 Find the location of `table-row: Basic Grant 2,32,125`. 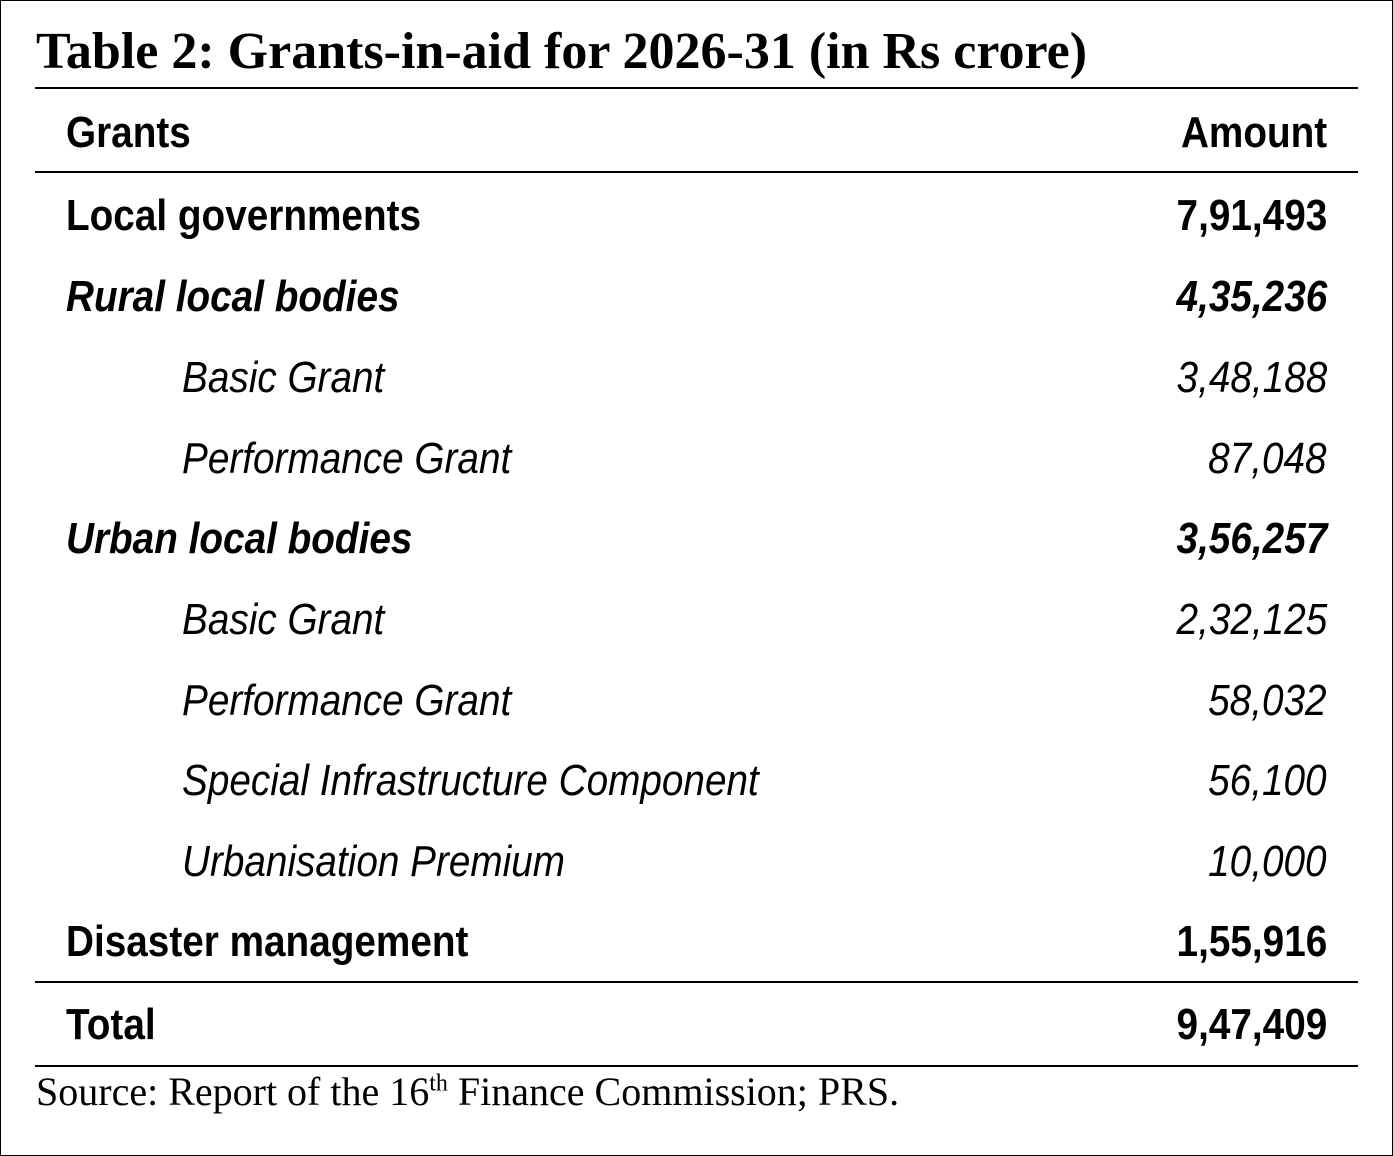

table-row: Basic Grant 2,32,125 is located at coordinates (696, 619).